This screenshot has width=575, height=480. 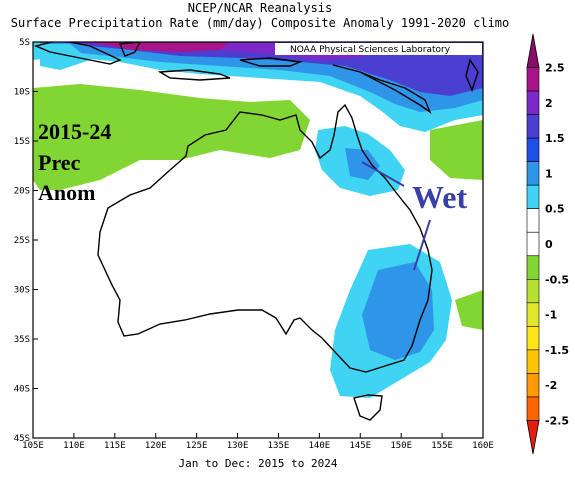 What do you see at coordinates (360, 446) in the screenshot?
I see `lon-tick-label: 145E` at bounding box center [360, 446].